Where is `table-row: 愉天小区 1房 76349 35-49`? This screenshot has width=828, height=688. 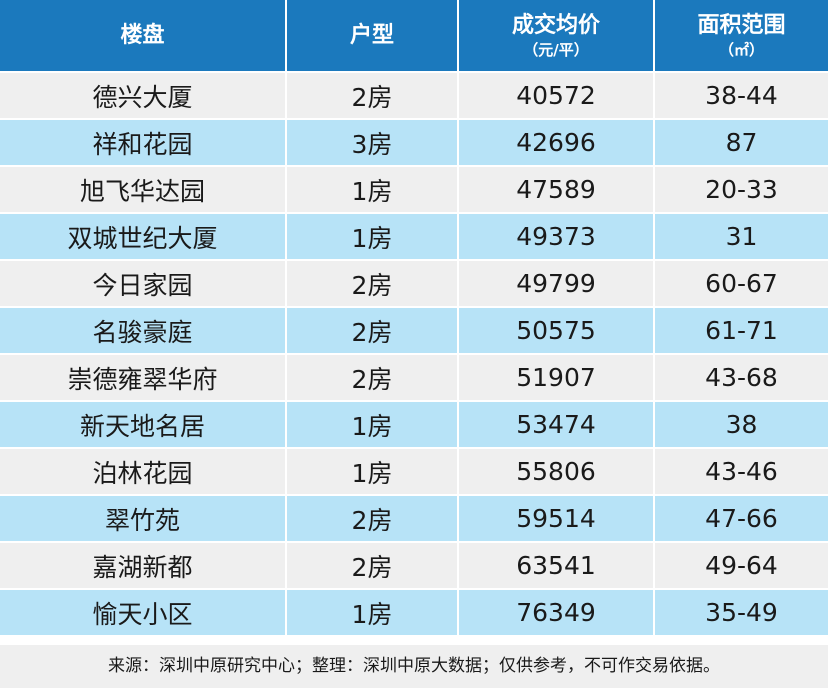 table-row: 愉天小区 1房 76349 35-49 is located at coordinates (414, 613).